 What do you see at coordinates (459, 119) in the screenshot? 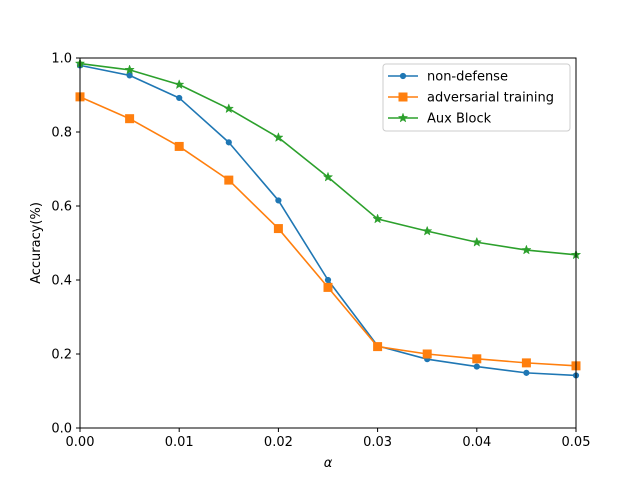
I see `legend-label: Aux Block` at bounding box center [459, 119].